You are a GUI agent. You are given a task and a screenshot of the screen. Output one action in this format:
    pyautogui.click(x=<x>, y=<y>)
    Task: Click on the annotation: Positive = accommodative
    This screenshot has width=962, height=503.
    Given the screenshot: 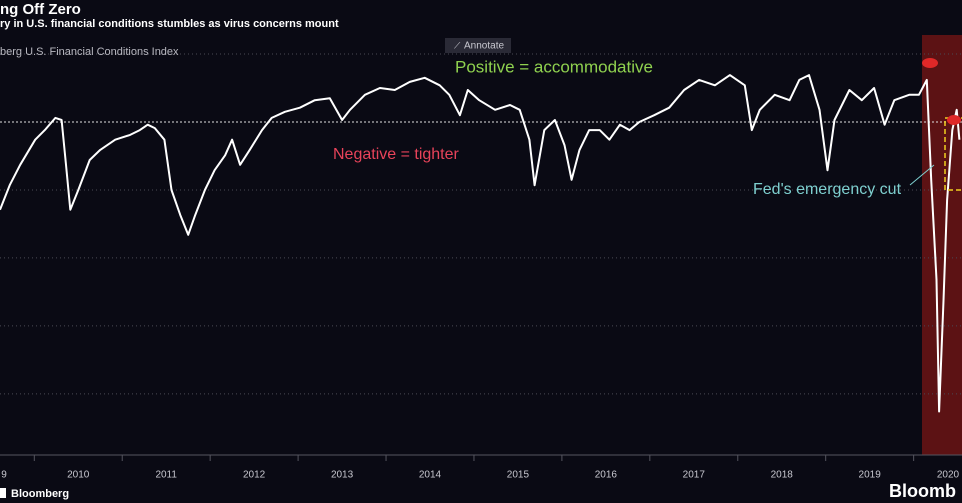 What is the action you would take?
    pyautogui.click(x=554, y=66)
    